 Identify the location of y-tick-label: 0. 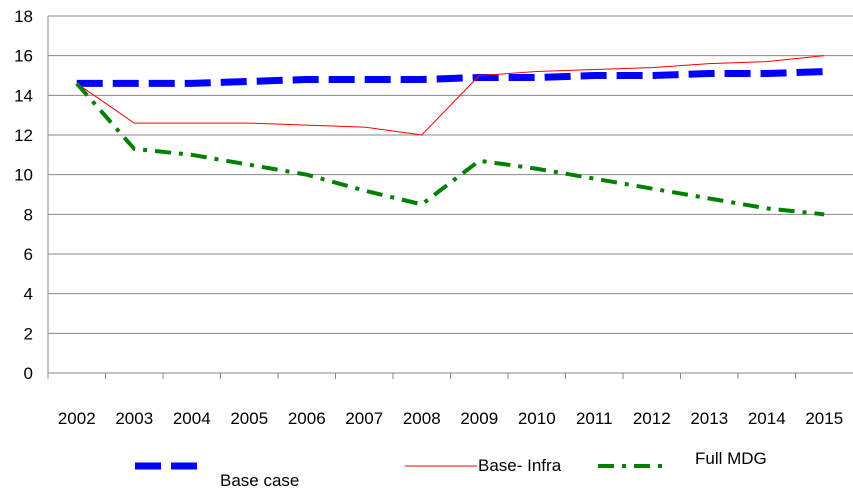
(28, 373).